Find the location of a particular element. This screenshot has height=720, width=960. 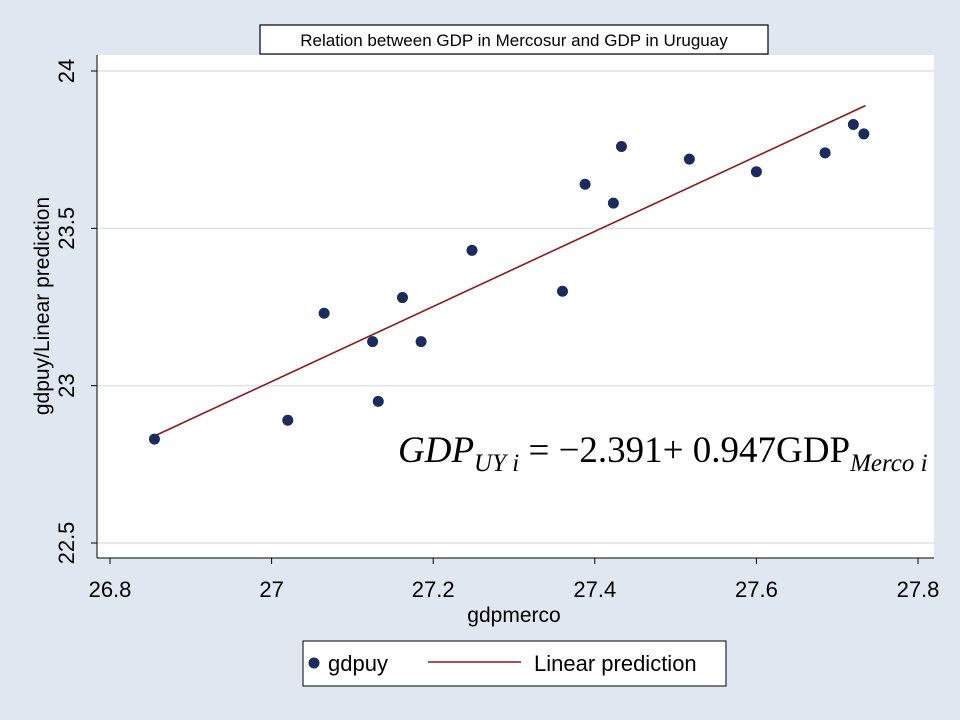

x-tick-label: 27 is located at coordinates (271, 589).